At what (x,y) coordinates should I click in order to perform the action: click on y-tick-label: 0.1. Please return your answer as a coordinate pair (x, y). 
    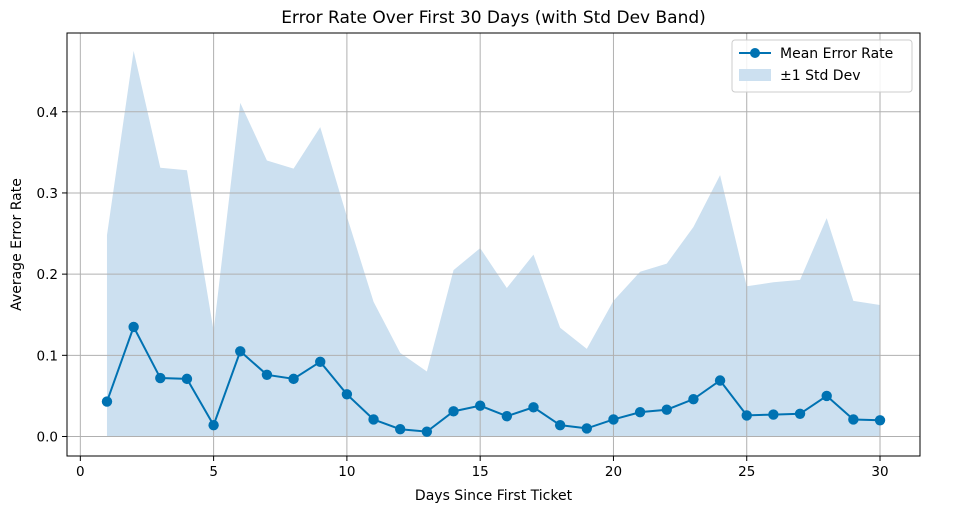
    Looking at the image, I should click on (47, 356).